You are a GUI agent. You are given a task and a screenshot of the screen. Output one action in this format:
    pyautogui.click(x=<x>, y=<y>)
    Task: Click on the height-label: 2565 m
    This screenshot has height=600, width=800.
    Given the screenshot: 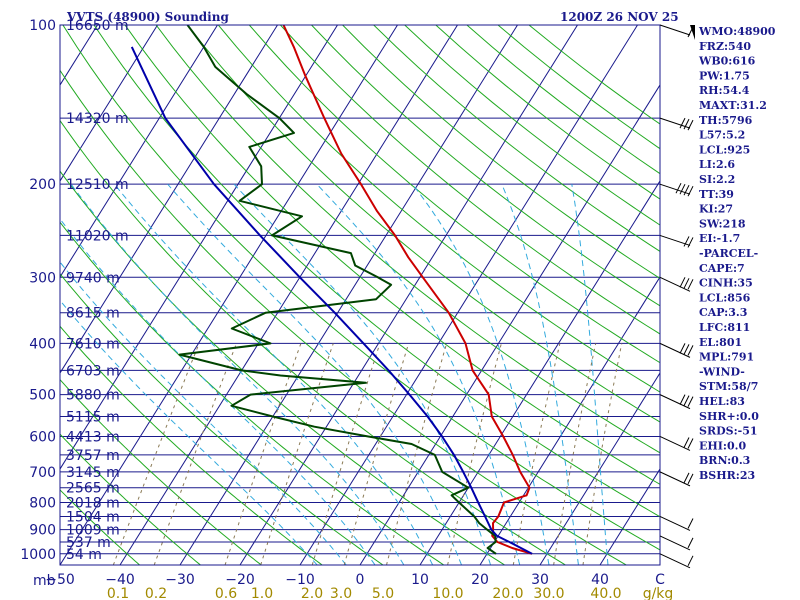 What is the action you would take?
    pyautogui.click(x=93, y=489)
    